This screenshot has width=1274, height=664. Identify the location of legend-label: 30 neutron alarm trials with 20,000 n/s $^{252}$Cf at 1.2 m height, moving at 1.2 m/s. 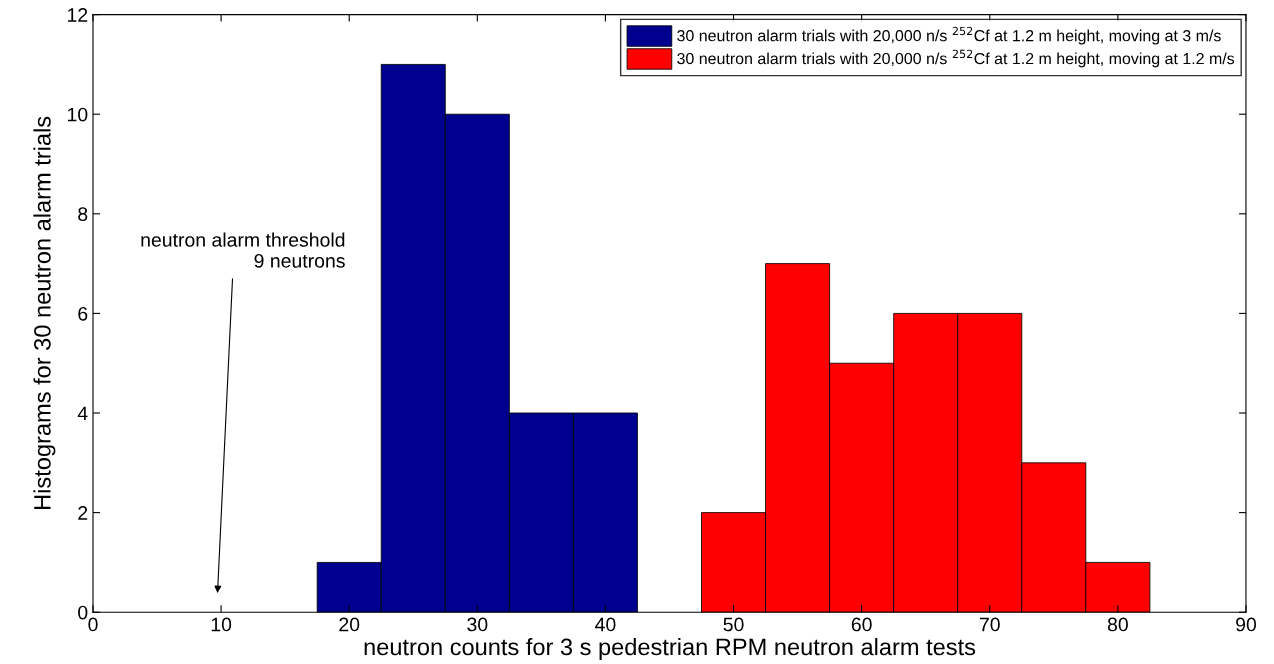
(956, 58).